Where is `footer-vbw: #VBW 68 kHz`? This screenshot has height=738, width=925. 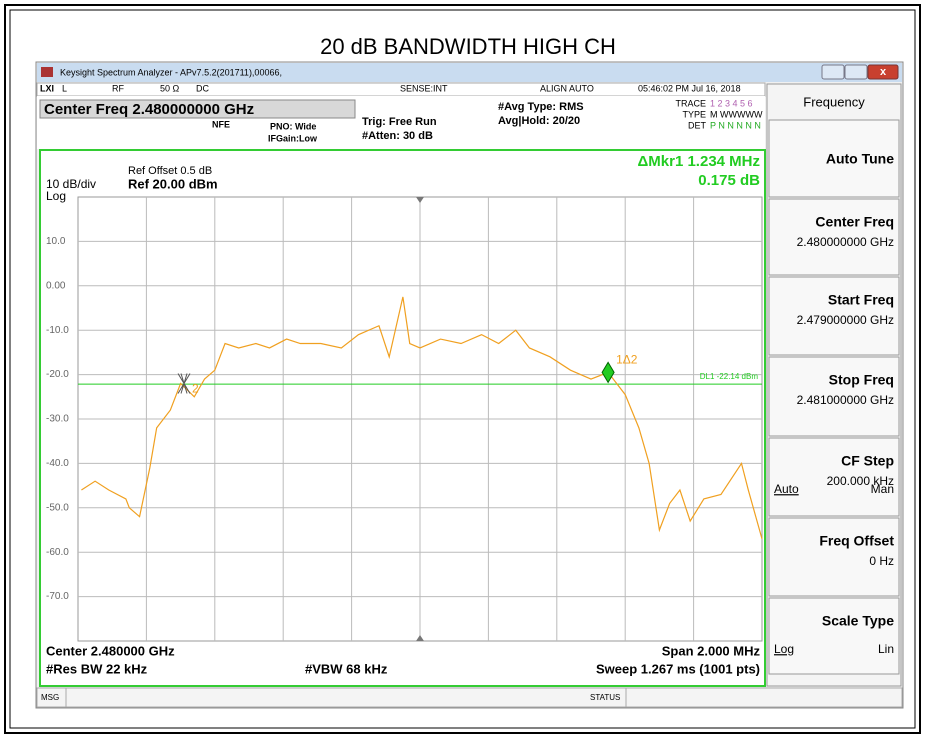
footer-vbw: #VBW 68 kHz is located at coordinates (346, 668).